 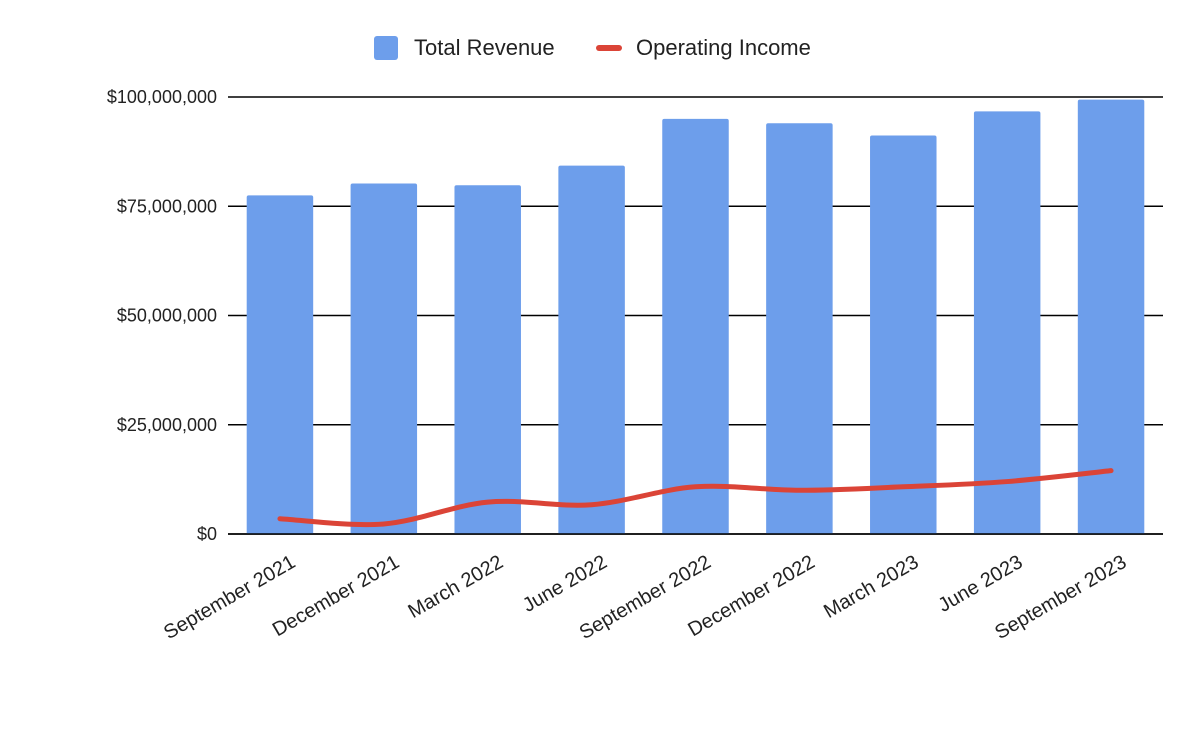 What do you see at coordinates (207, 534) in the screenshot?
I see `y-tick-label: $0` at bounding box center [207, 534].